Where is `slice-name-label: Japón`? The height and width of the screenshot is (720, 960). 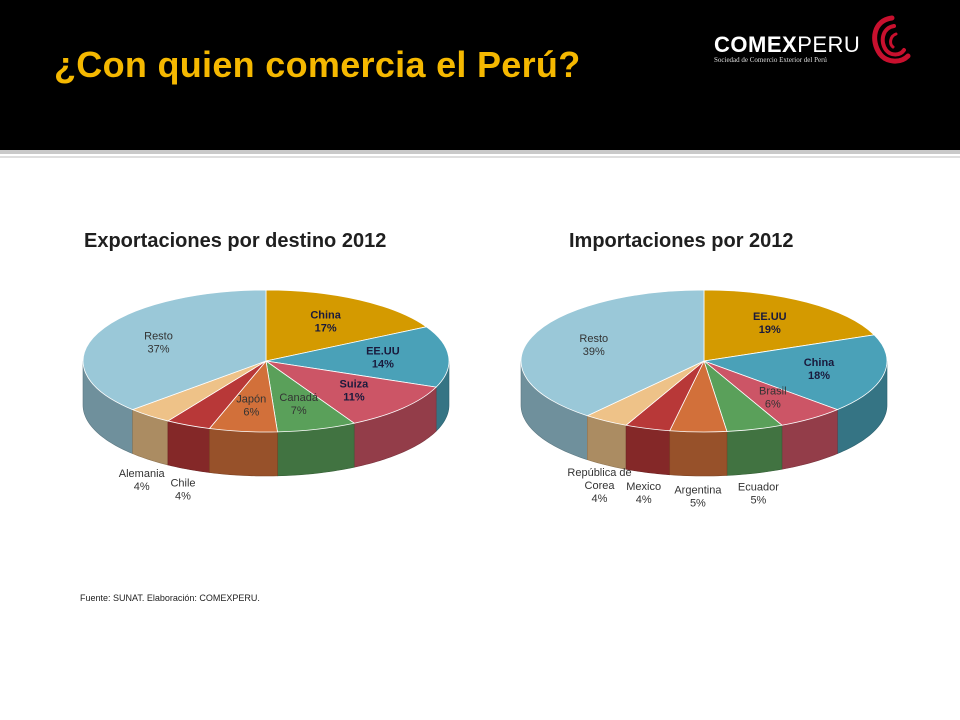 slice-name-label: Japón is located at coordinates (251, 400).